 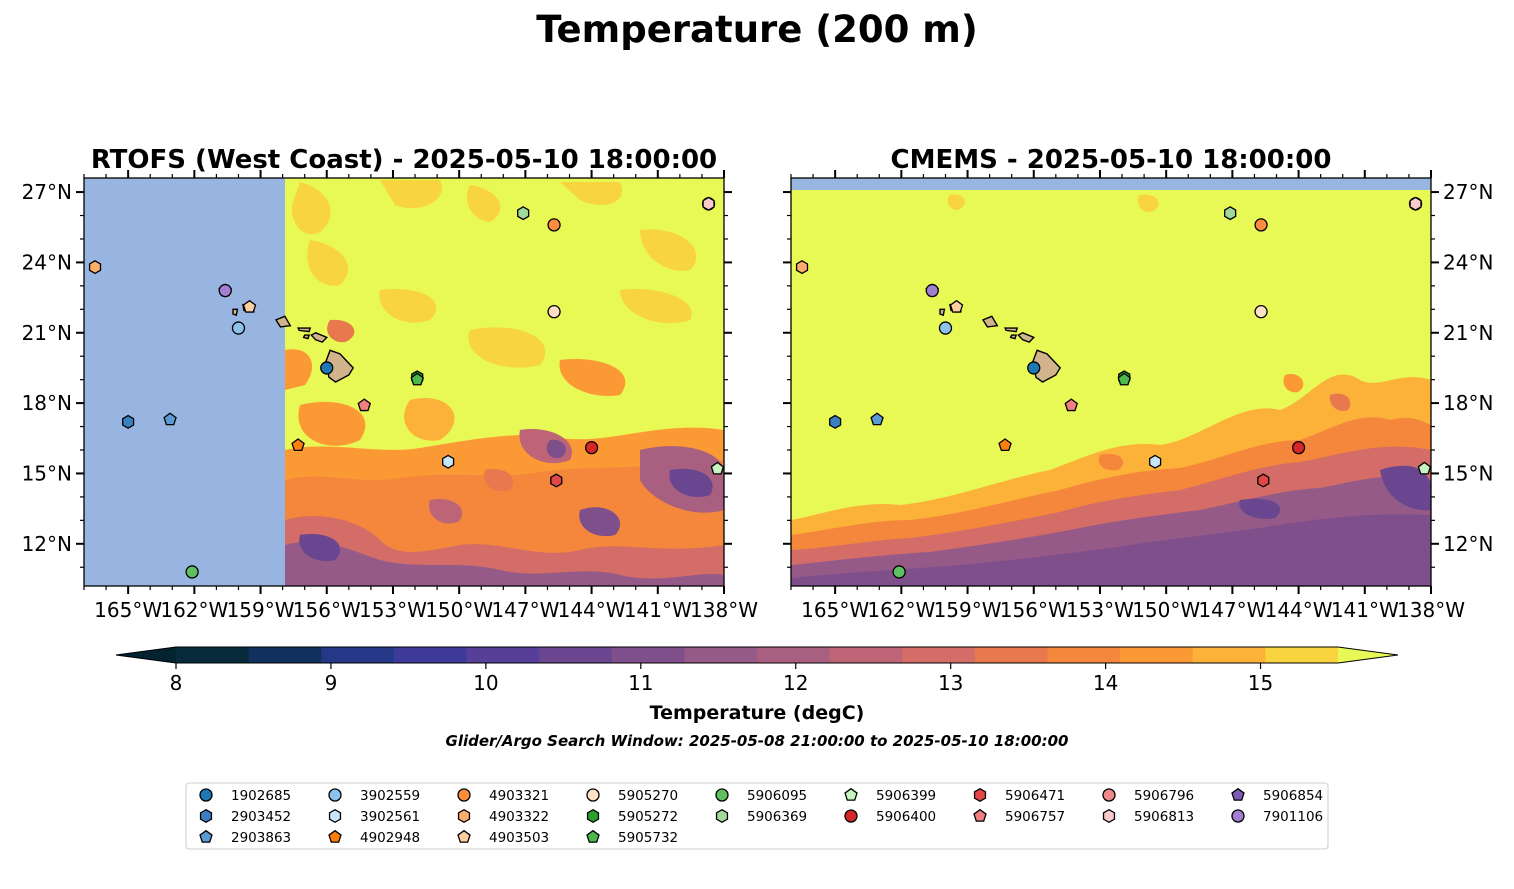 What do you see at coordinates (128, 610) in the screenshot?
I see `lon-tick-label: 165°W` at bounding box center [128, 610].